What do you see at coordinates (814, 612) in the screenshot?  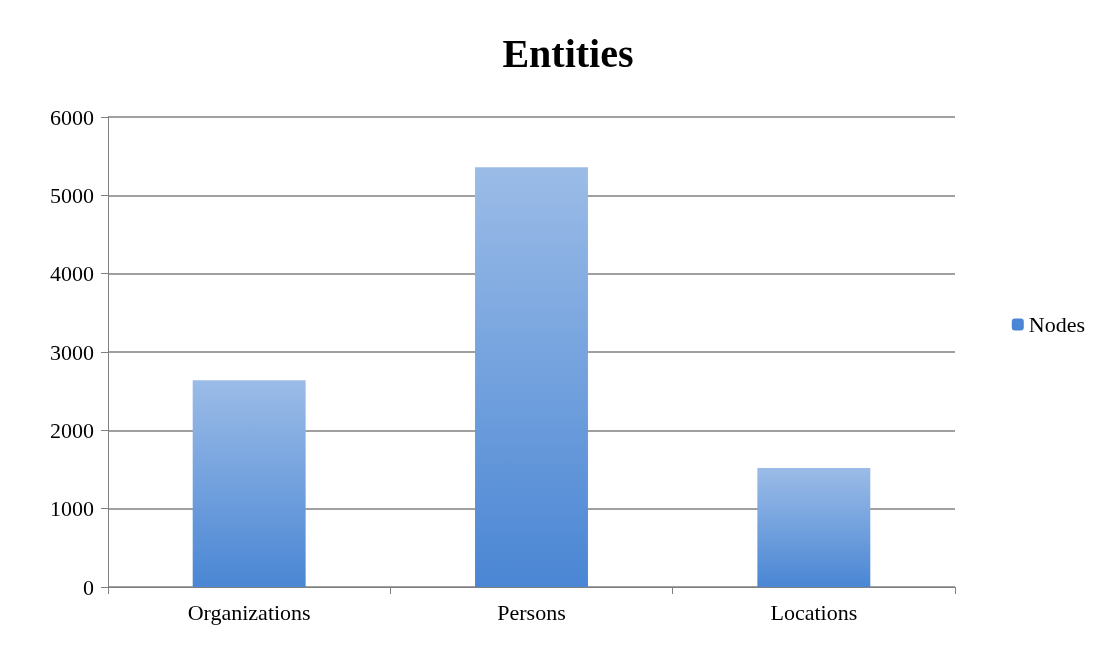 I see `x-tick-label: Locations` at bounding box center [814, 612].